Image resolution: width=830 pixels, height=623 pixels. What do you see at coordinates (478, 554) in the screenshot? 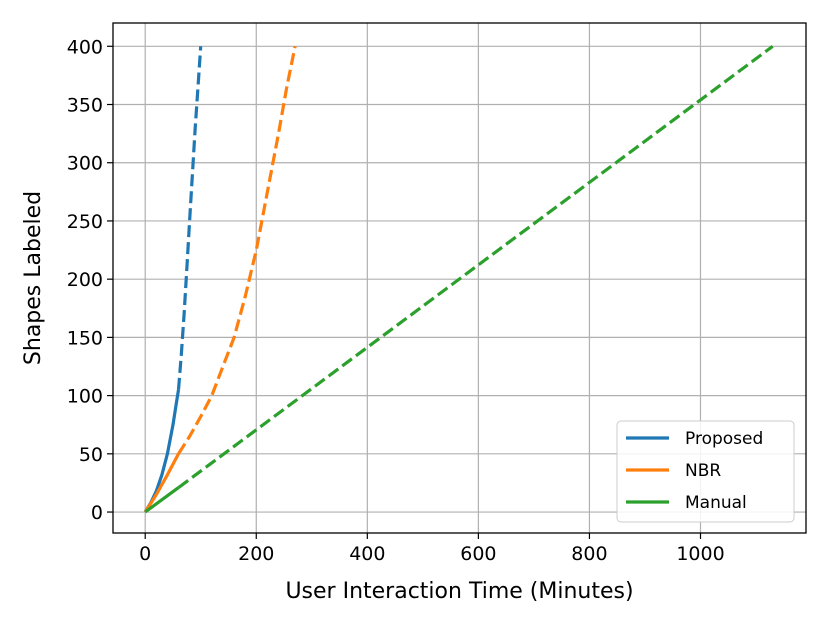
I see `x-tick-label: 600` at bounding box center [478, 554].